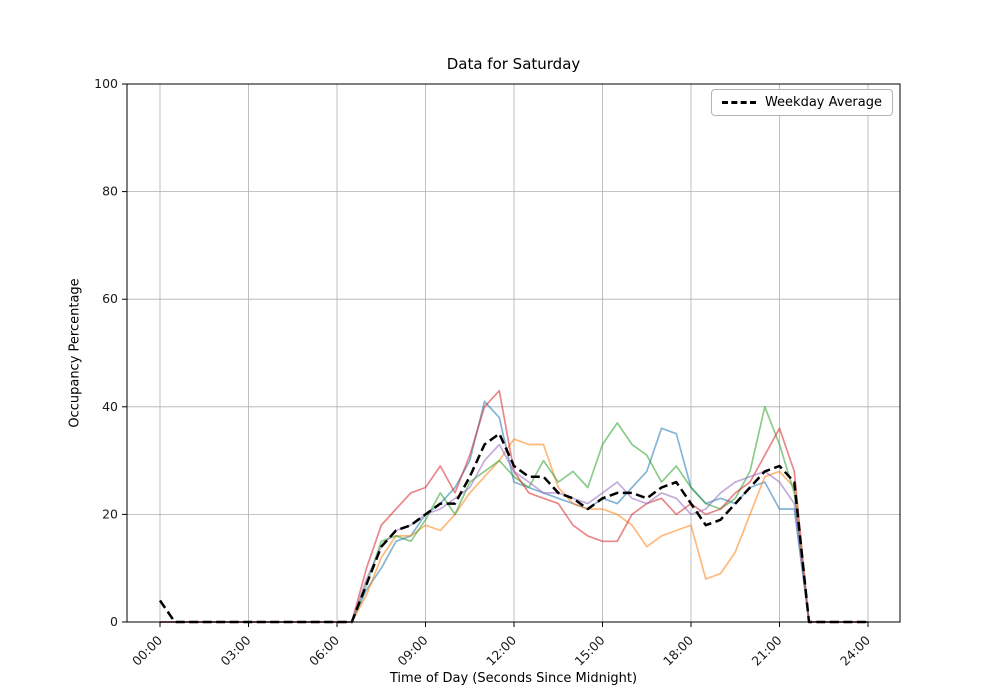 Image resolution: width=1000 pixels, height=700 pixels. Describe the element at coordinates (106, 83) in the screenshot. I see `y-tick-label: 100` at that location.